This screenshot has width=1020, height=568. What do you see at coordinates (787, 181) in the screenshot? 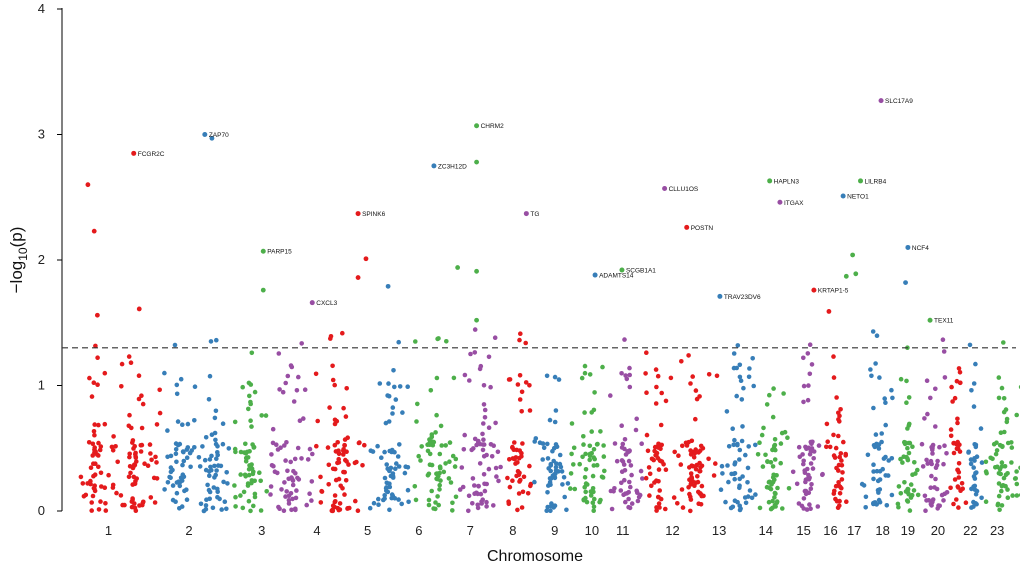
I see `gene-label: HAPLN3` at bounding box center [787, 181].